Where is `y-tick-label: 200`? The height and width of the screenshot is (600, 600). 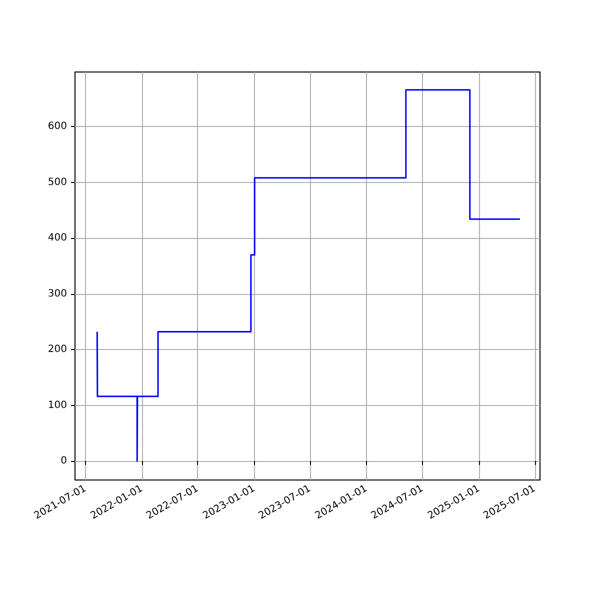
y-tick-label: 200 is located at coordinates (57, 350).